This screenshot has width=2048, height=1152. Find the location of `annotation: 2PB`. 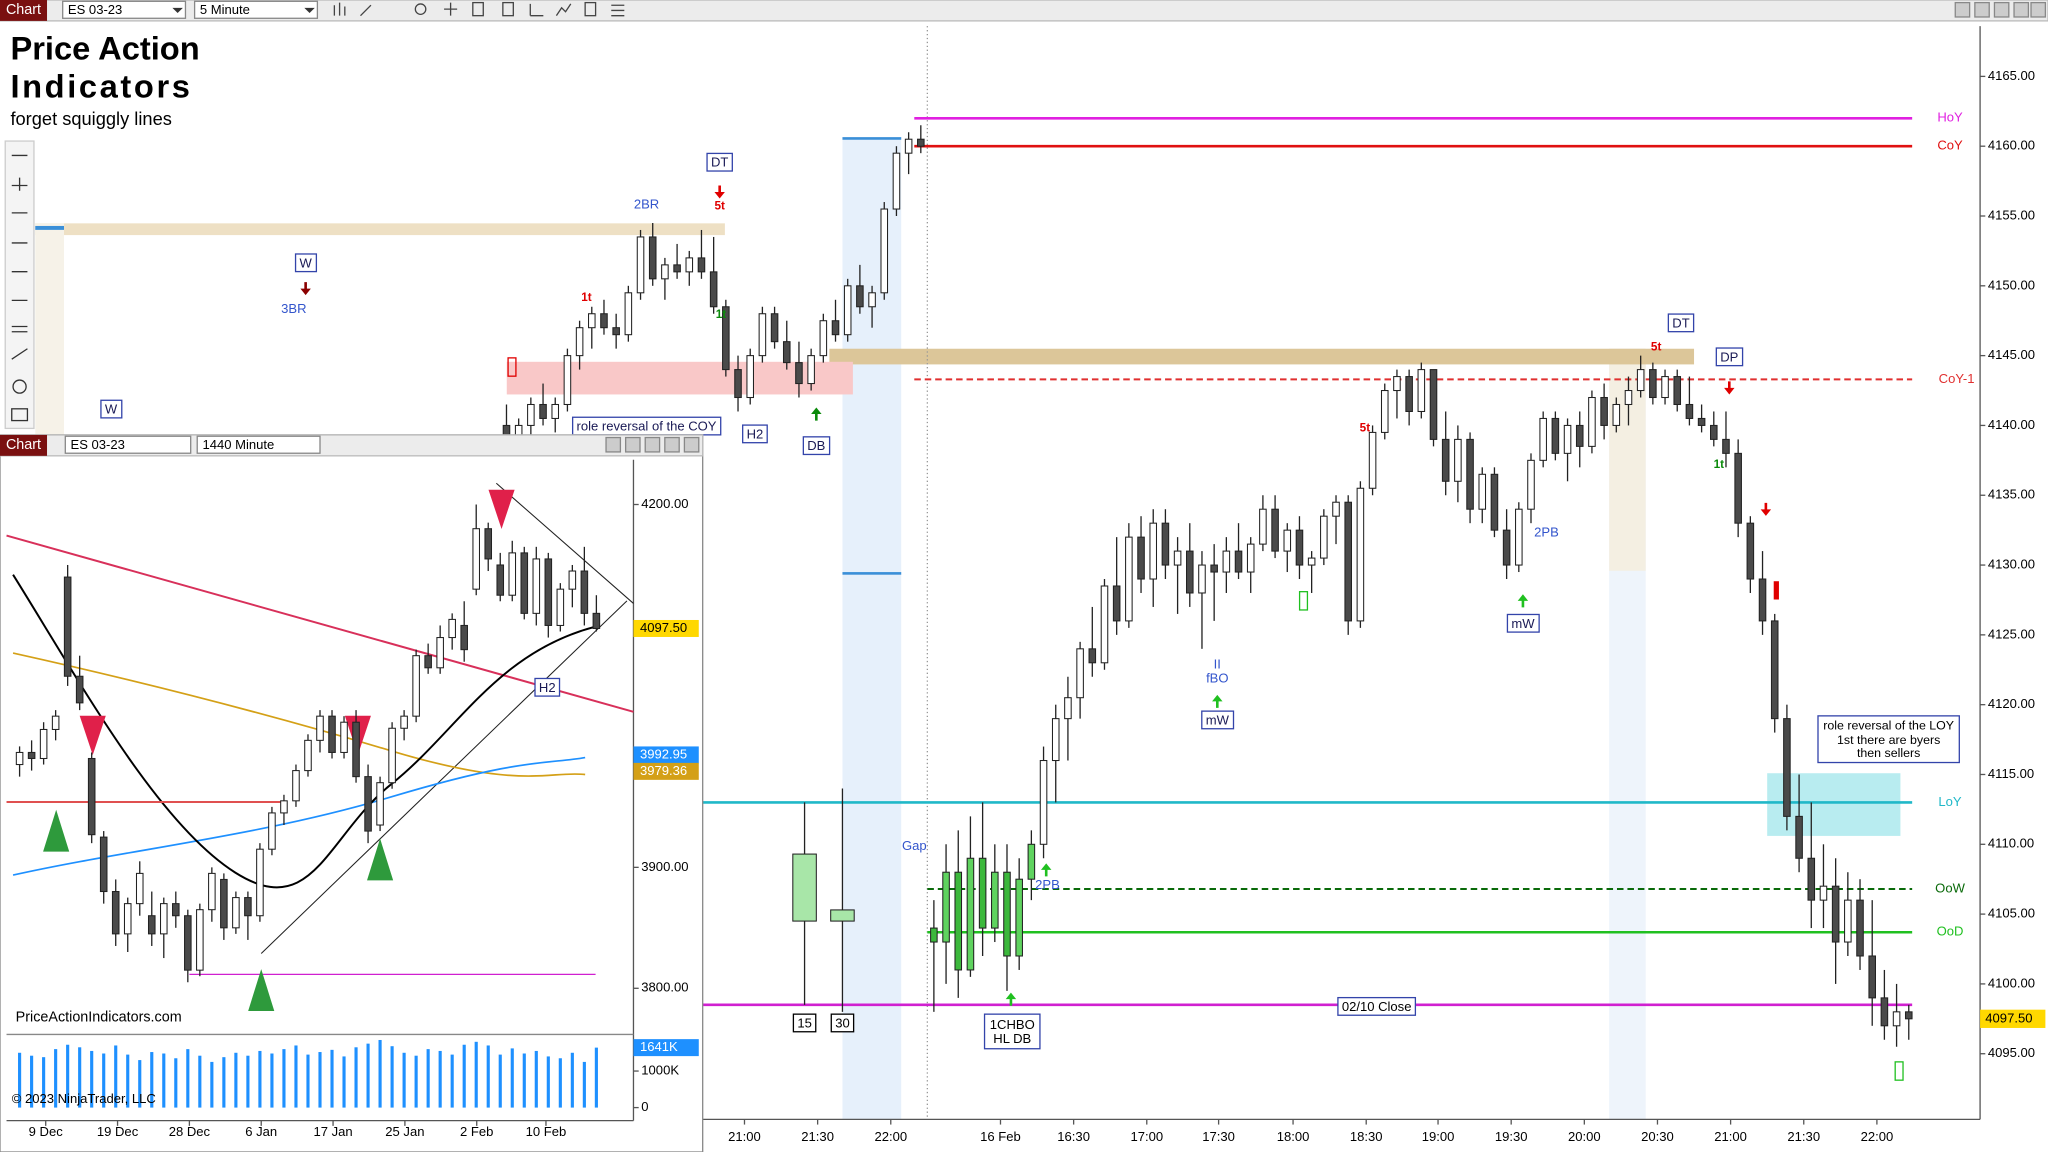

annotation: 2PB is located at coordinates (1047, 884).